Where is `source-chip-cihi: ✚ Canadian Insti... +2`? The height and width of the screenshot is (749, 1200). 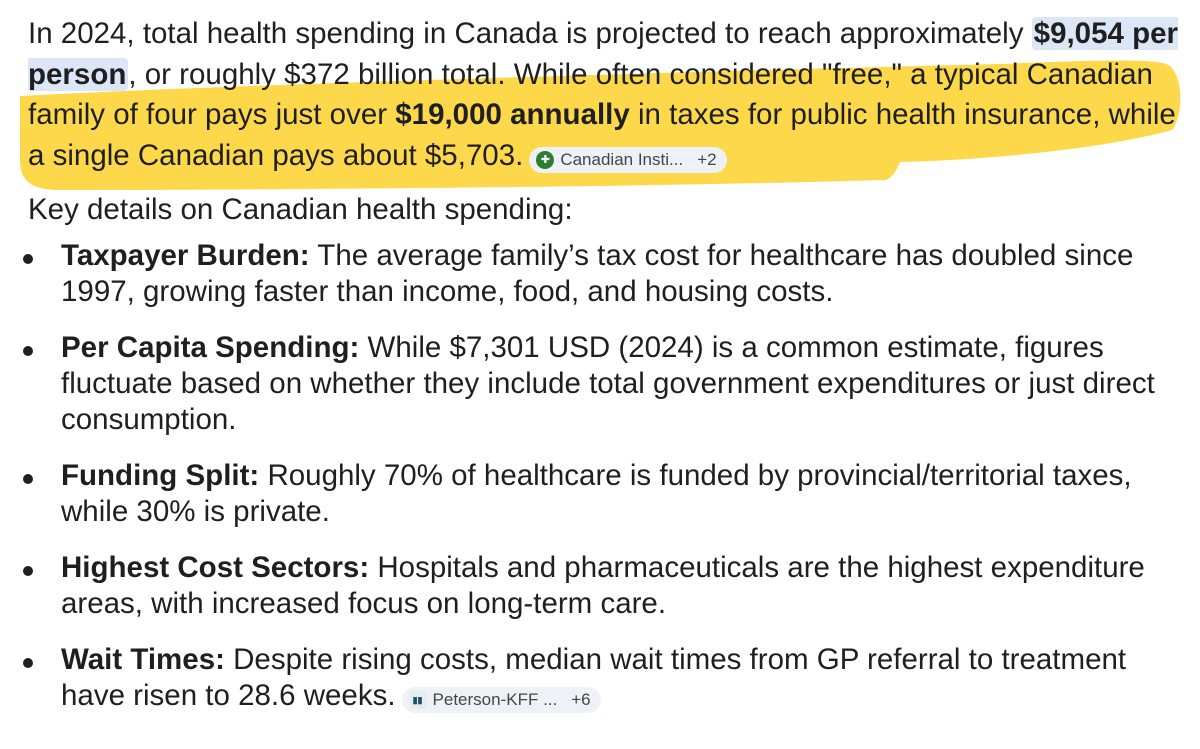 source-chip-cihi: ✚ Canadian Insti... +2 is located at coordinates (628, 159).